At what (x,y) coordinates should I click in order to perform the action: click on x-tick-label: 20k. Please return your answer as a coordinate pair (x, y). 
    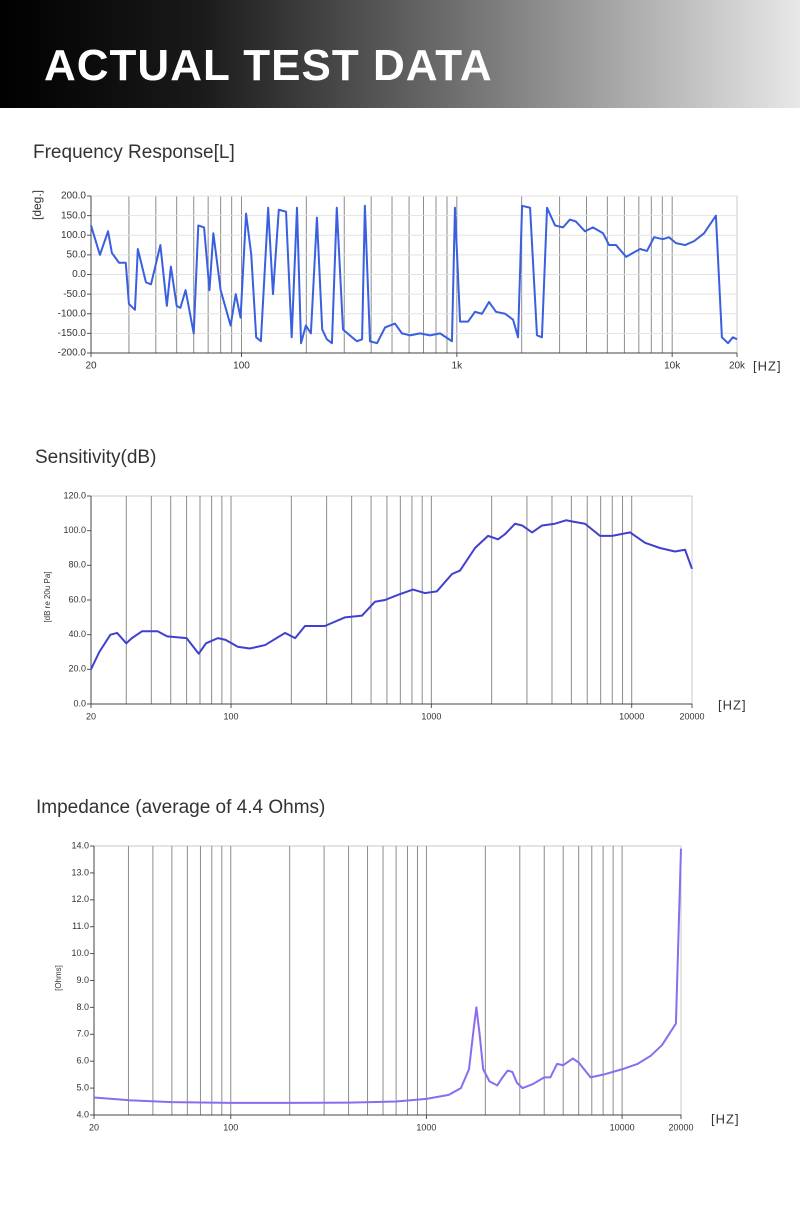
    Looking at the image, I should click on (737, 366).